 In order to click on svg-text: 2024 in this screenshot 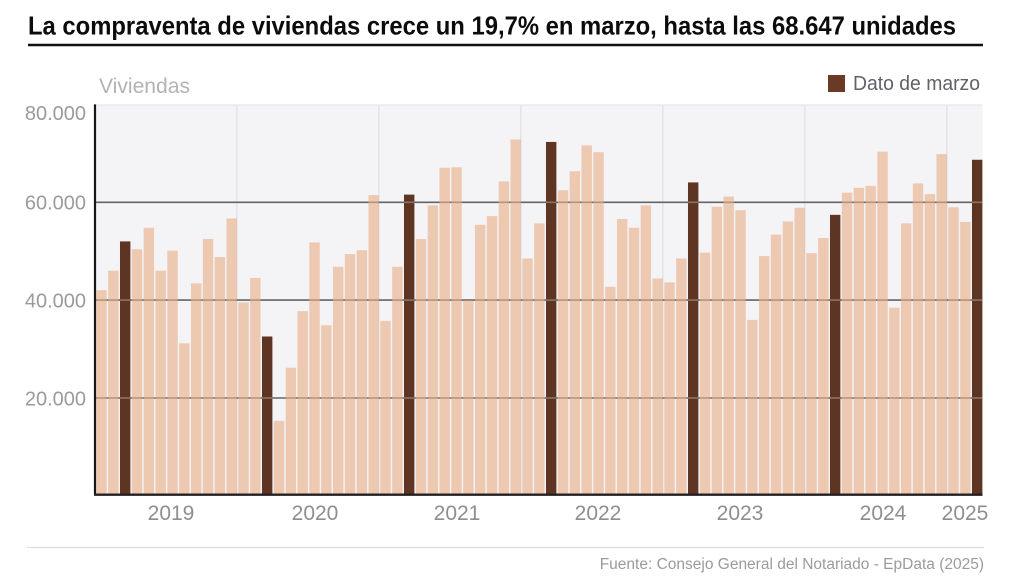, I will do `click(883, 513)`.